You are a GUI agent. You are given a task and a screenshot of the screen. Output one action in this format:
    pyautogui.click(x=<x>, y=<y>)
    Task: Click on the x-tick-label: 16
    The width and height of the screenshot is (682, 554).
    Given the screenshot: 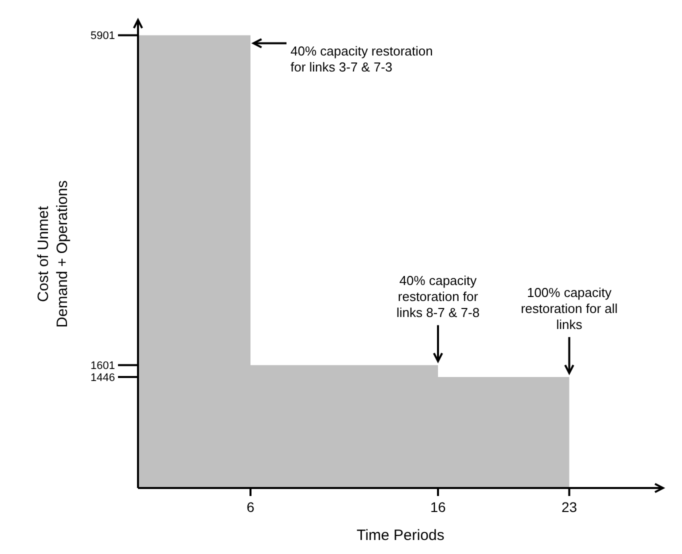 What is the action you would take?
    pyautogui.click(x=438, y=507)
    